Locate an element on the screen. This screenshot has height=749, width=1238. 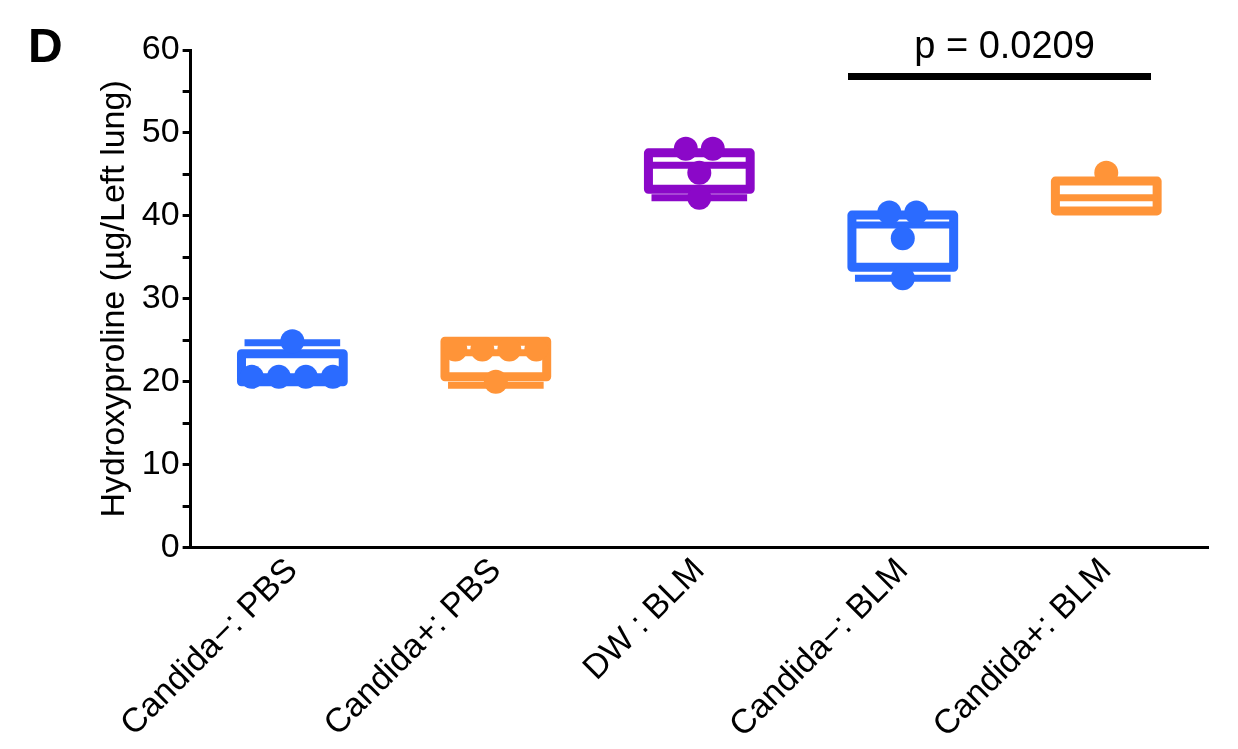
y-tick-label: 40 is located at coordinates (160, 213).